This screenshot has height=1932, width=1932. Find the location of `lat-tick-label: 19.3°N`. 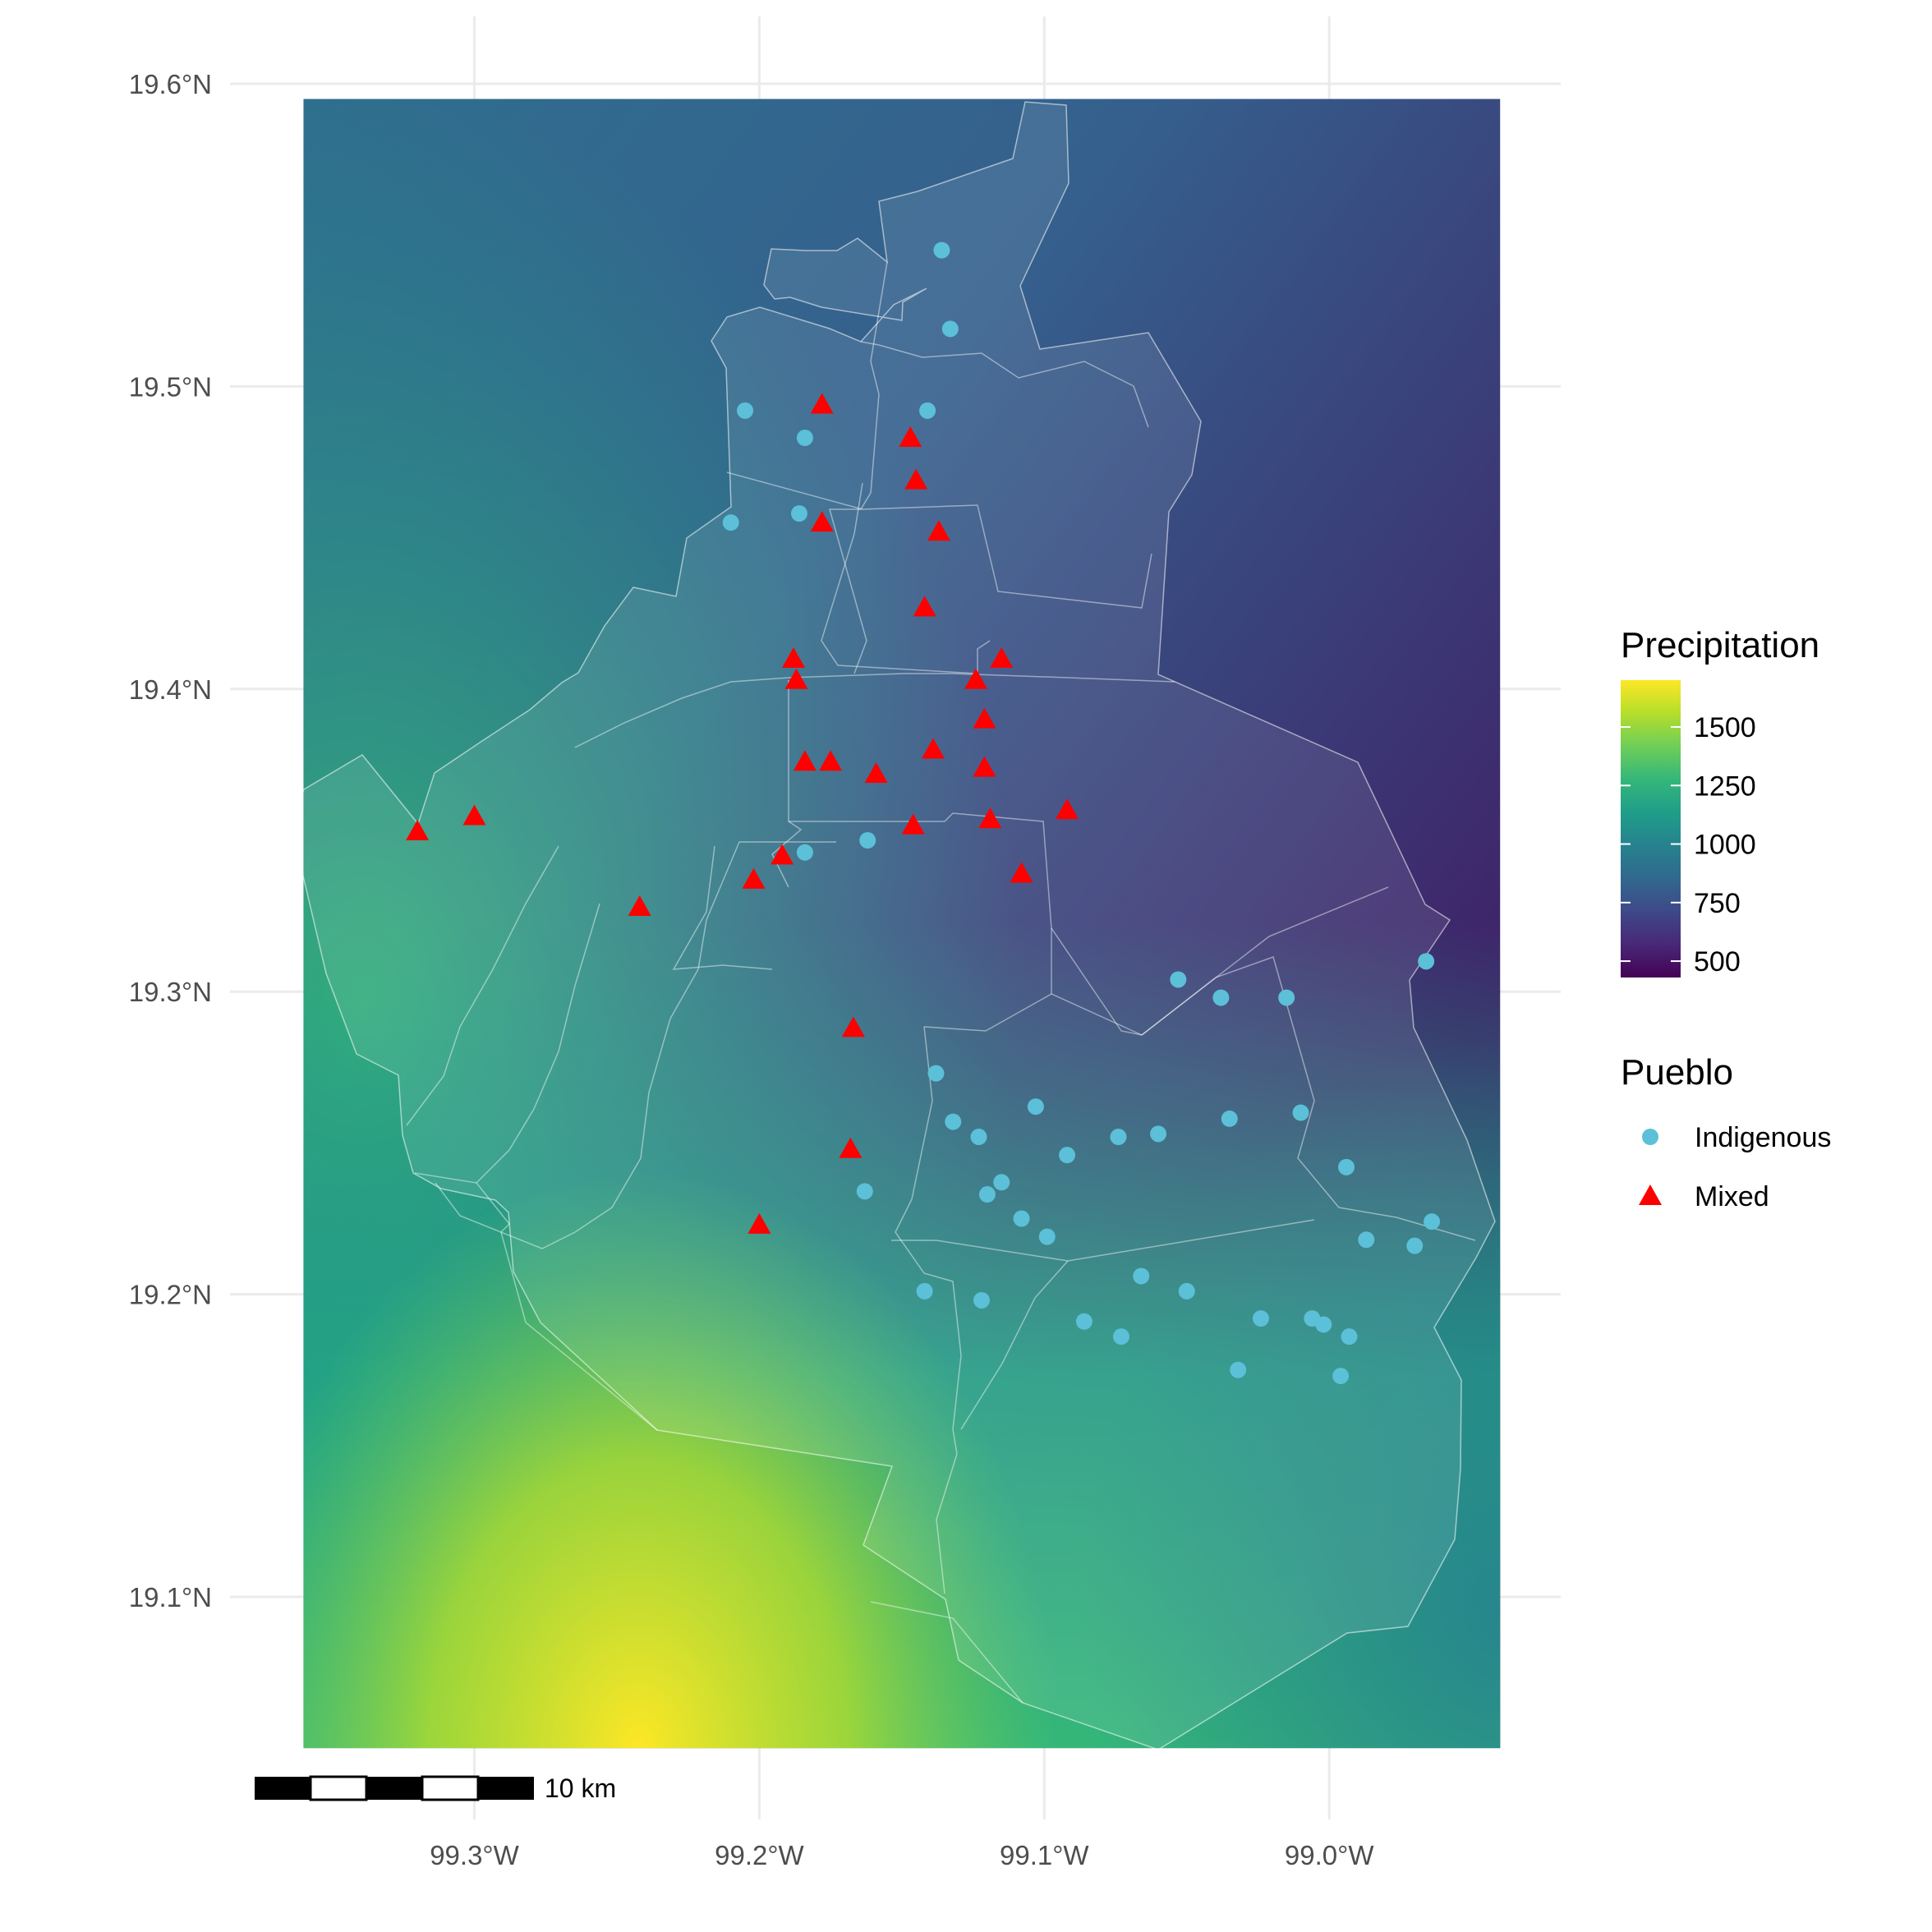

lat-tick-label: 19.3°N is located at coordinates (170, 992).